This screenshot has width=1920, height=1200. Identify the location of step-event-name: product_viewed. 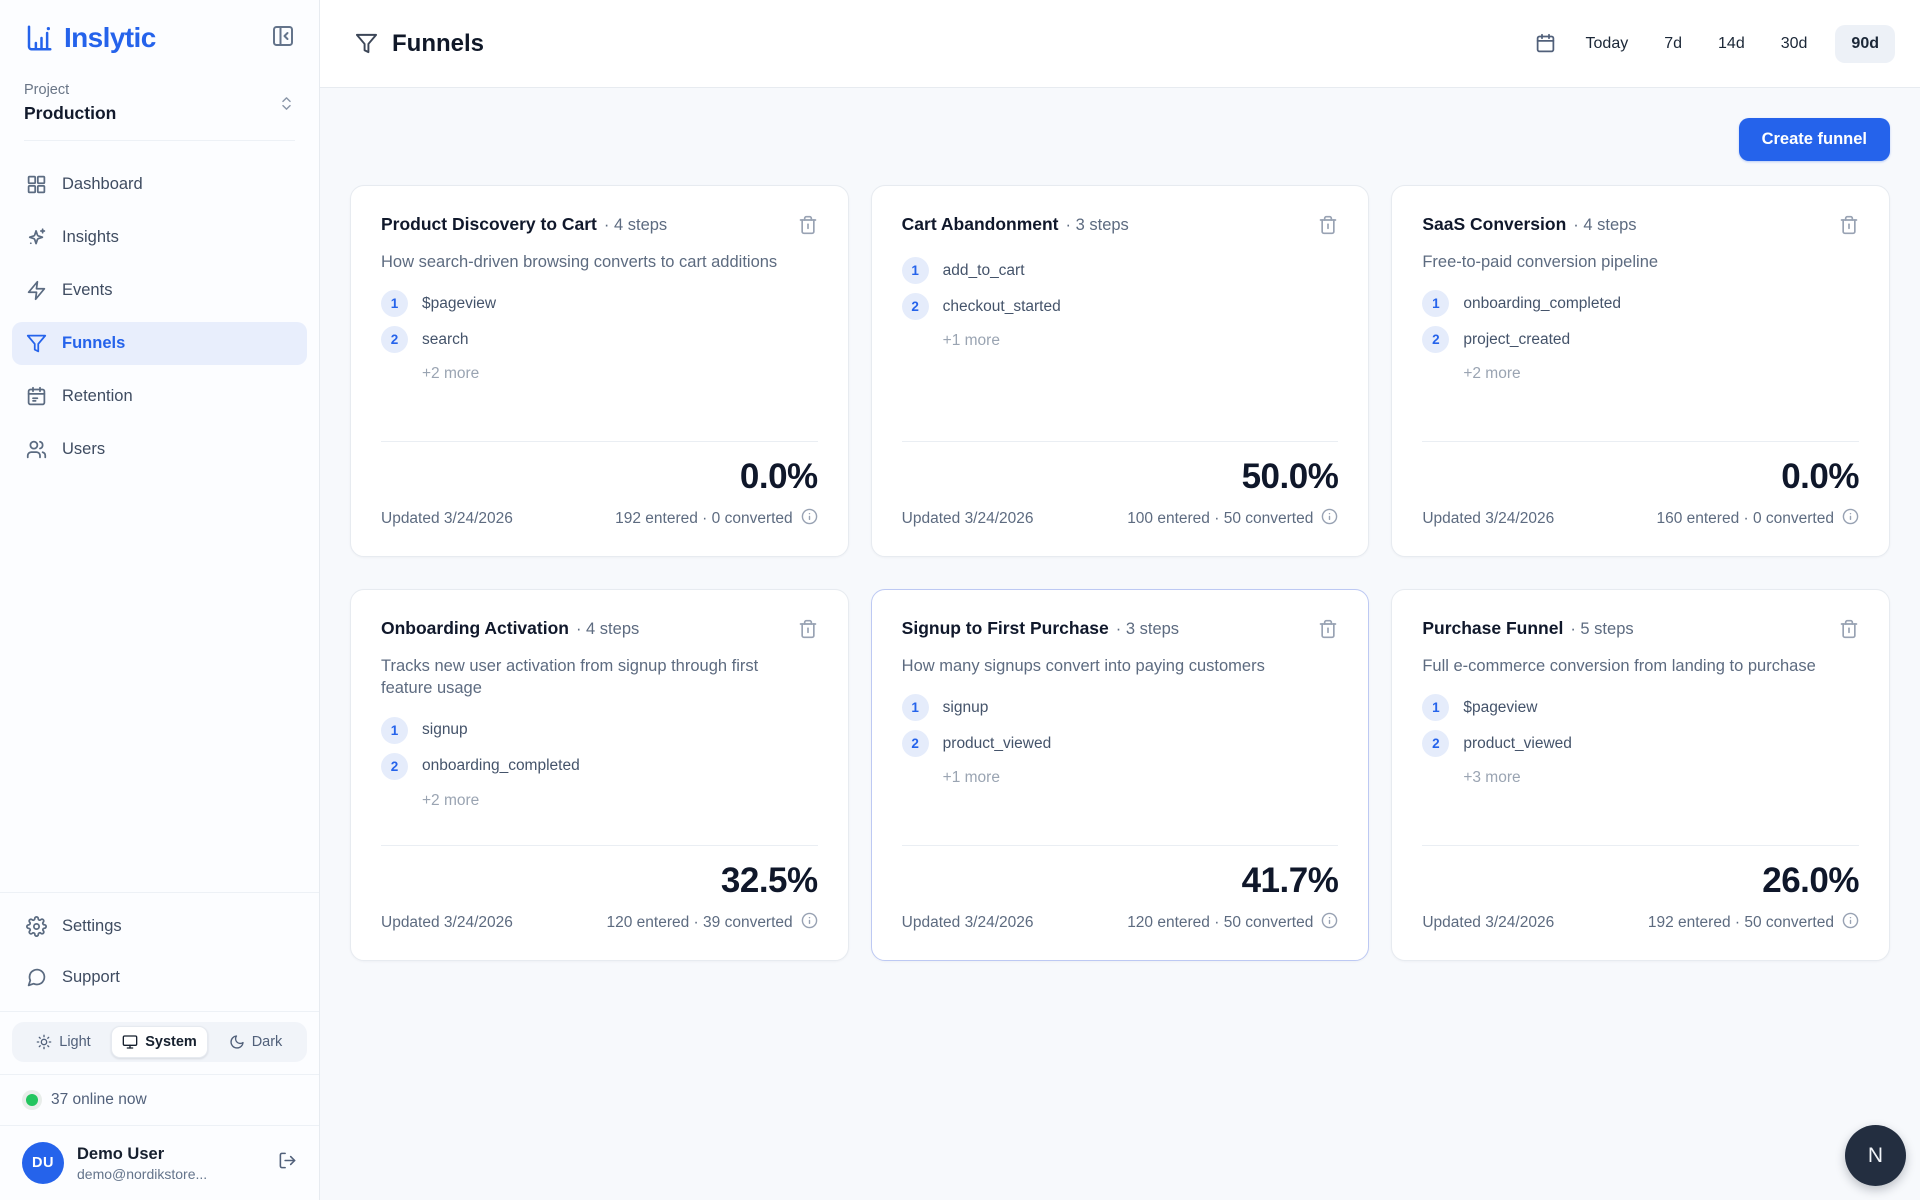
(997, 743).